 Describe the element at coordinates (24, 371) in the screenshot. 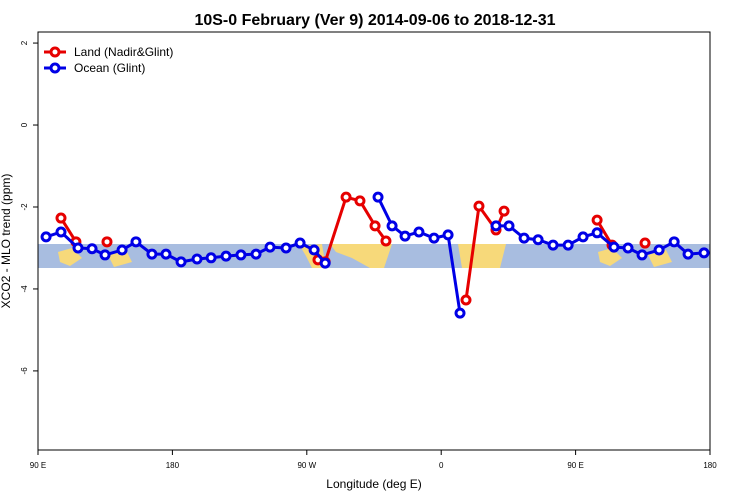

I see `y-tick-label: -6` at that location.